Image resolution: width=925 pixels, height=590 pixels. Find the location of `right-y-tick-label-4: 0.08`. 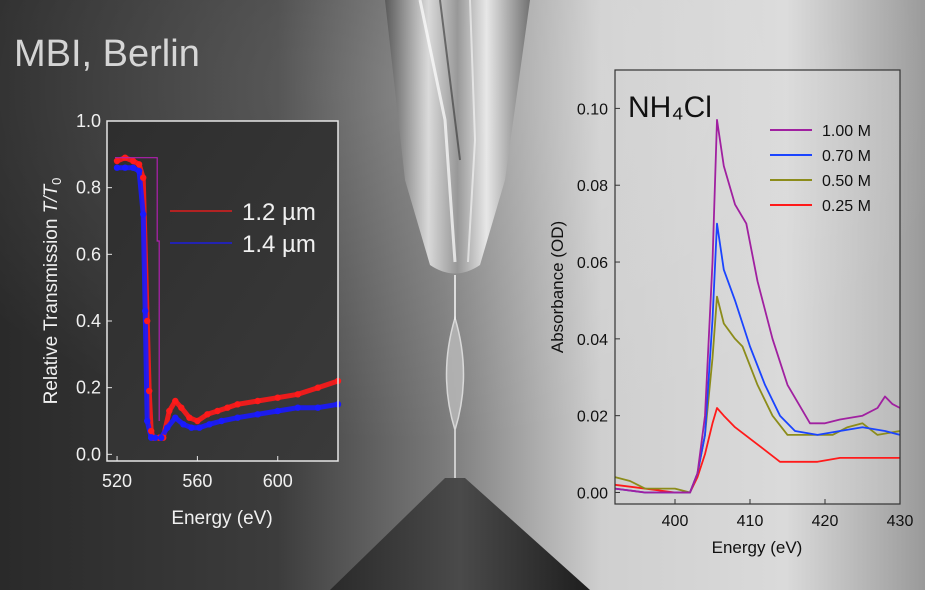

right-y-tick-label-4: 0.08 is located at coordinates (592, 186).